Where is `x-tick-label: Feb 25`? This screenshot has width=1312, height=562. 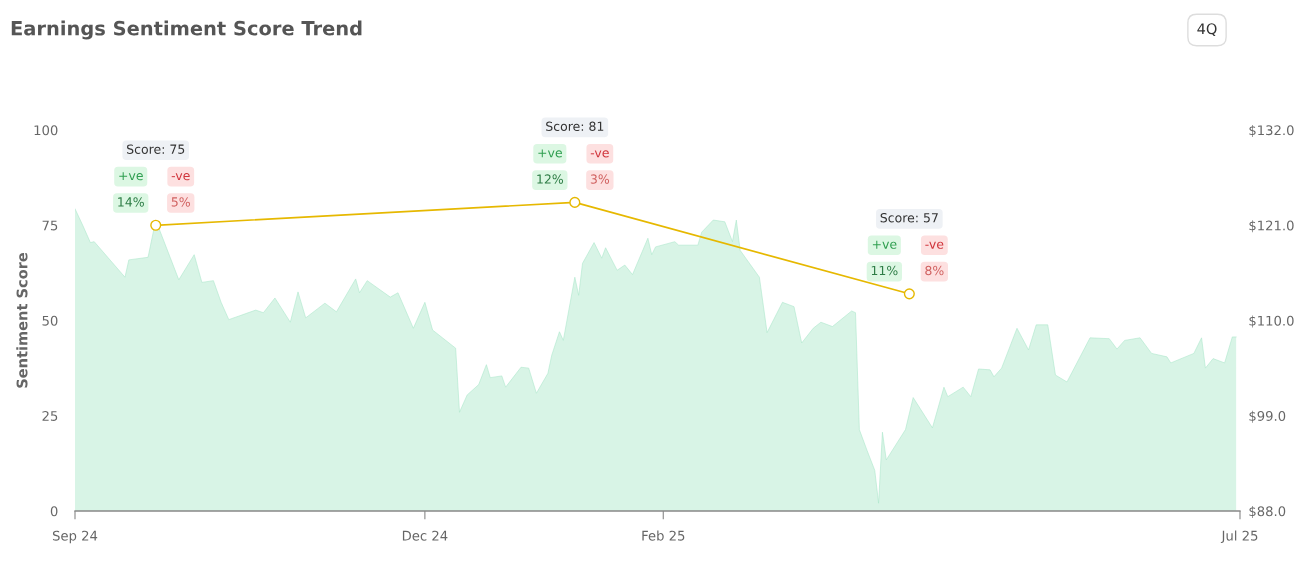 x-tick-label: Feb 25 is located at coordinates (663, 535).